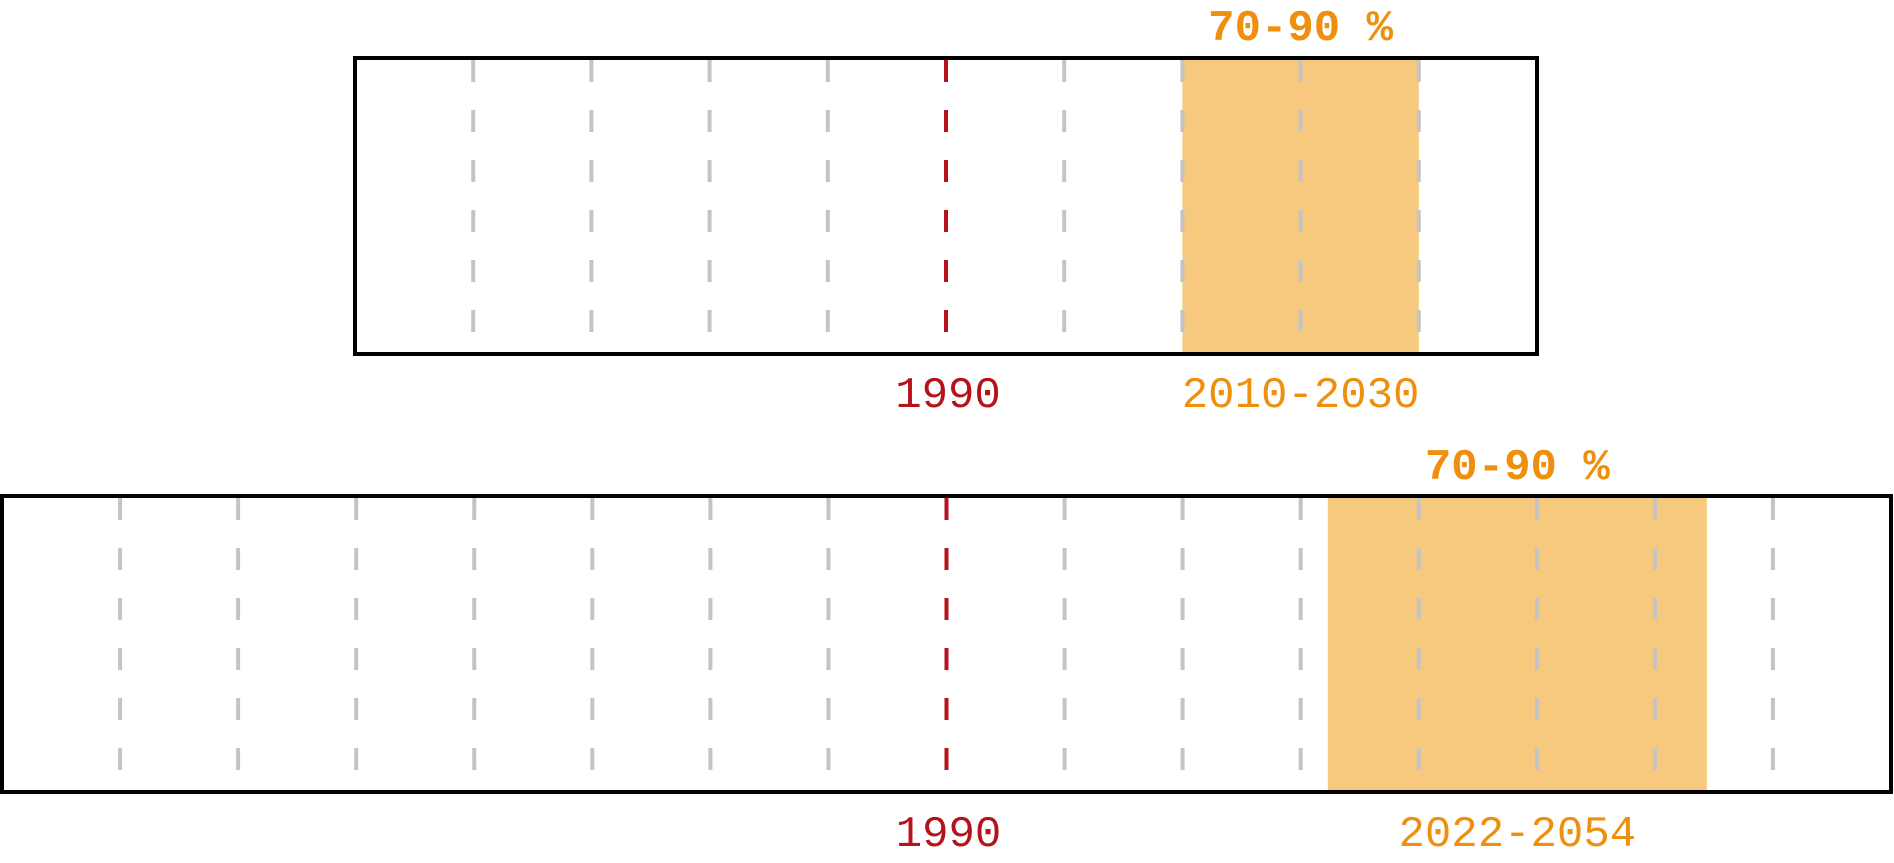 The height and width of the screenshot is (863, 1894). I want to click on band-range-label-bottom: 2022-2054, so click(1518, 835).